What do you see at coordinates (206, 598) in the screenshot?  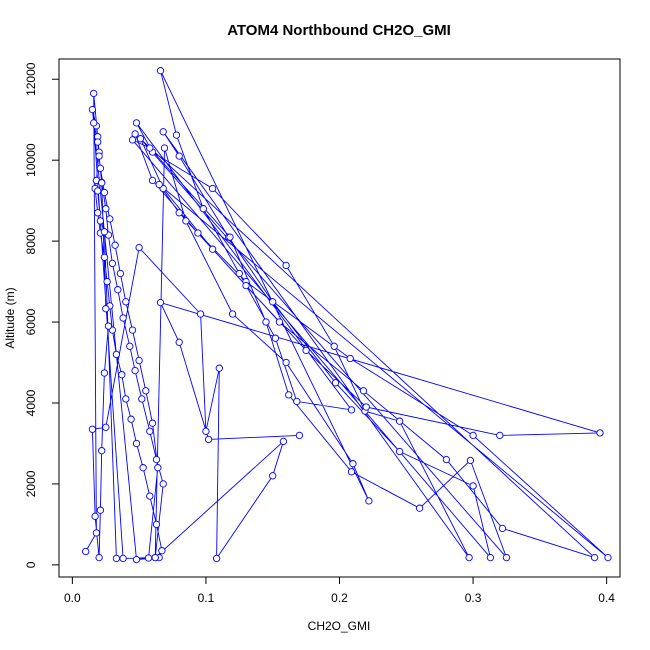 I see `x-tick-label: 0.1` at bounding box center [206, 598].